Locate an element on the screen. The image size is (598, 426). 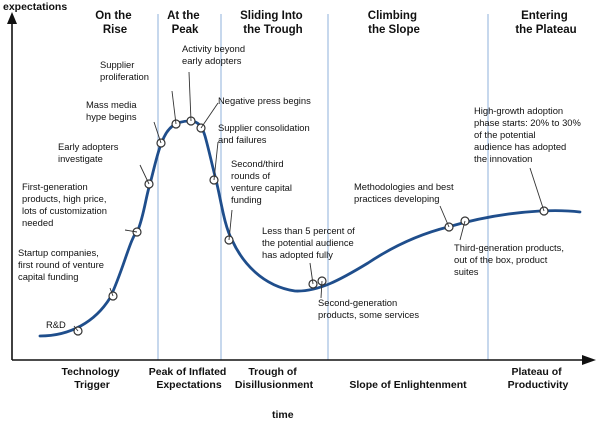
phase-top-on-the-rise: On the Rise is located at coordinates (115, 23).